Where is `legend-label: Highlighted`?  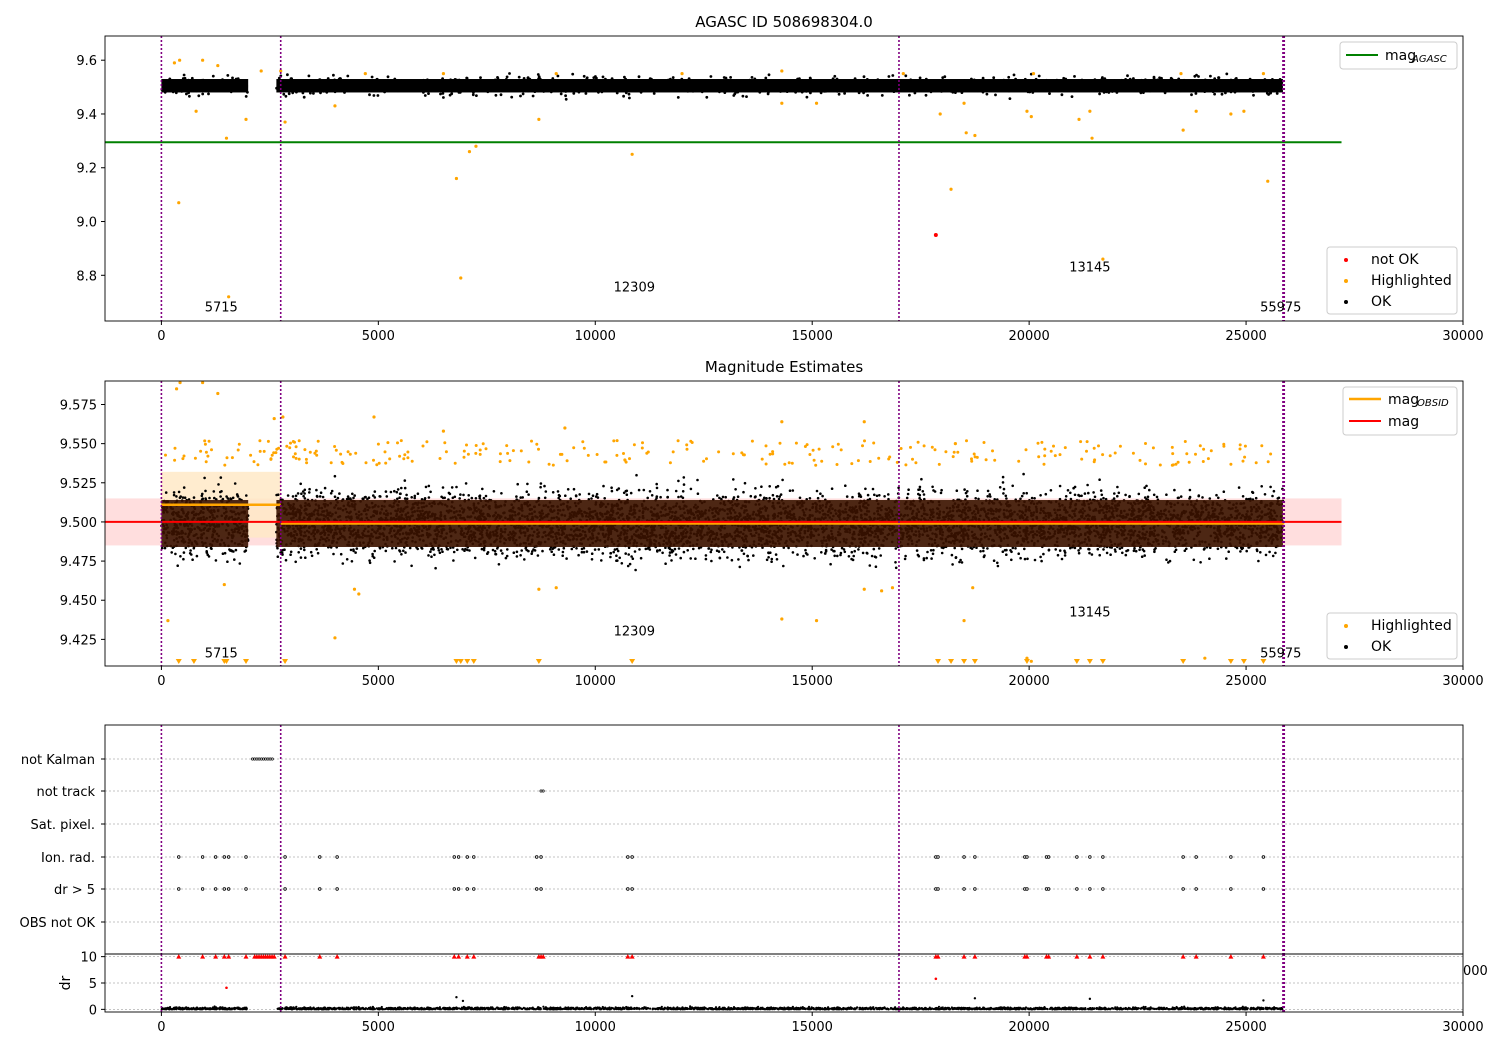
legend-label: Highlighted is located at coordinates (1411, 281).